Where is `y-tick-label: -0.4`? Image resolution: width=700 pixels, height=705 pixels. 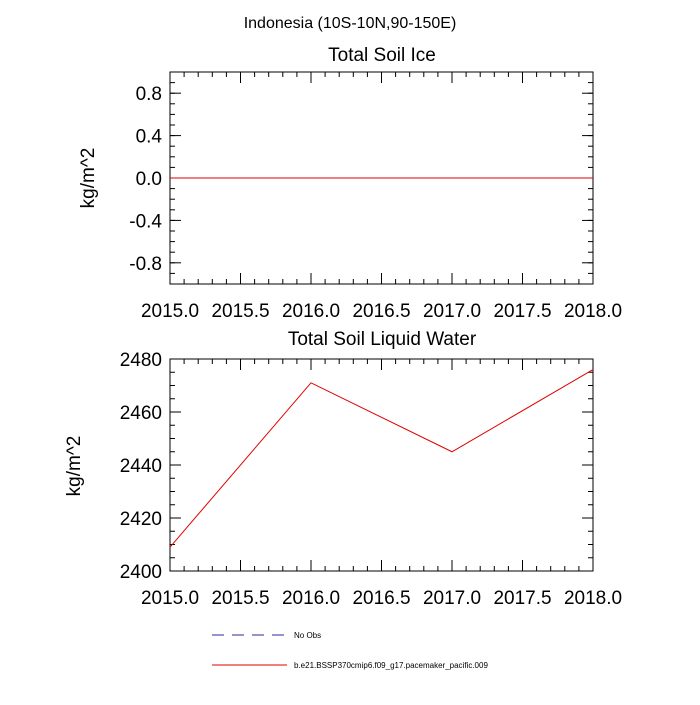
y-tick-label: -0.4 is located at coordinates (145, 221).